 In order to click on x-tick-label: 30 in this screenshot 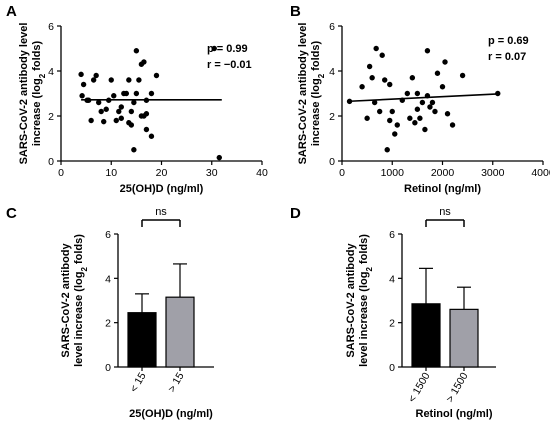, I will do `click(212, 173)`.